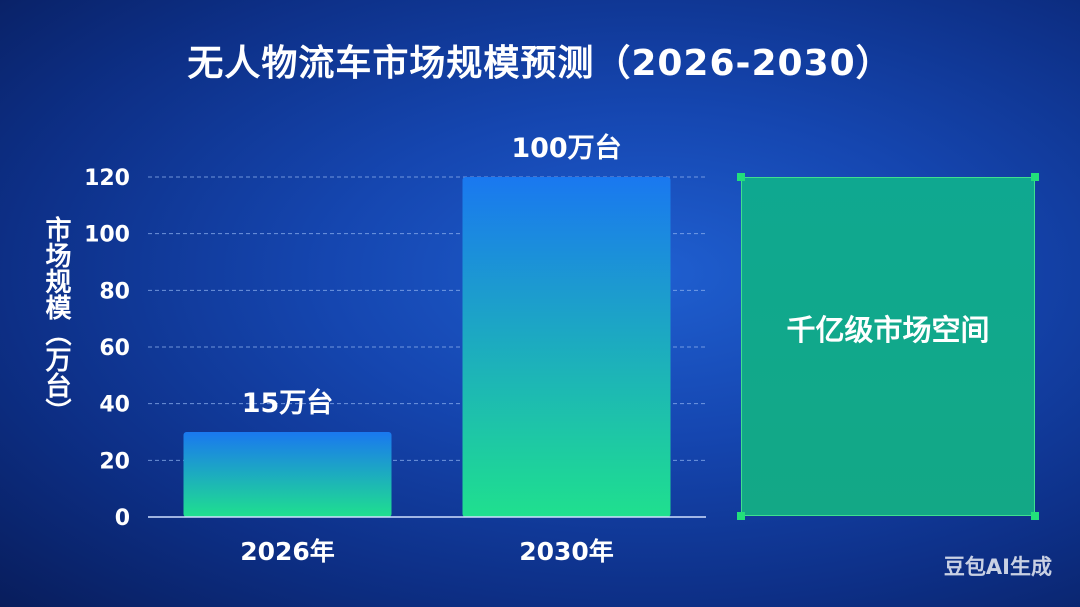 The image size is (1080, 607). What do you see at coordinates (122, 518) in the screenshot?
I see `y-tick-label: 0` at bounding box center [122, 518].